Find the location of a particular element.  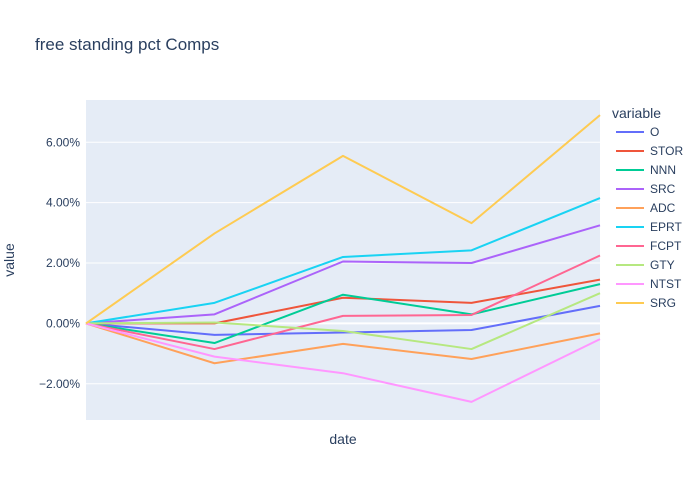

y-axis-ticks: −2.00% 0.00% 2.00% 4.00% 6.00% is located at coordinates (59, 263).